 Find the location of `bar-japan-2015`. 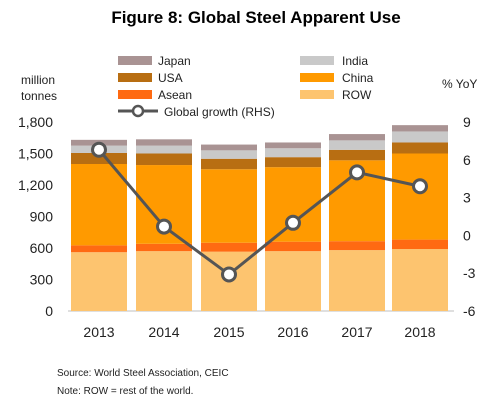

bar-japan-2015 is located at coordinates (229, 147).